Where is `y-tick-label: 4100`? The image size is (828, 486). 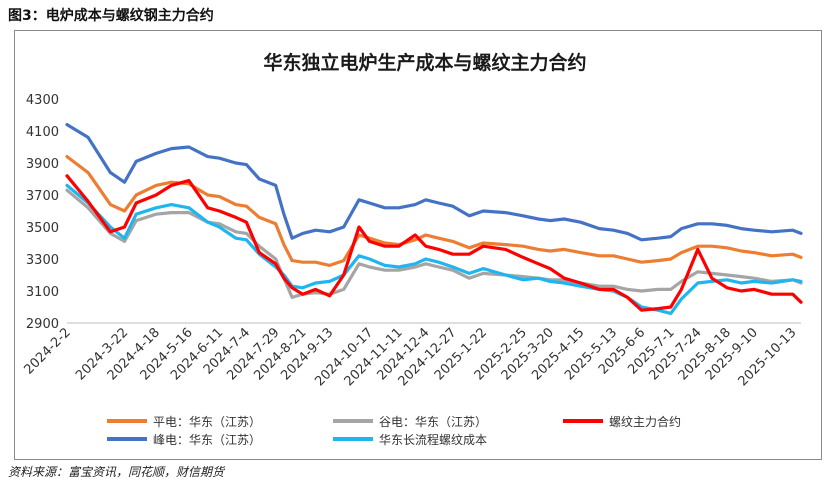
y-tick-label: 4100 is located at coordinates (42, 132).